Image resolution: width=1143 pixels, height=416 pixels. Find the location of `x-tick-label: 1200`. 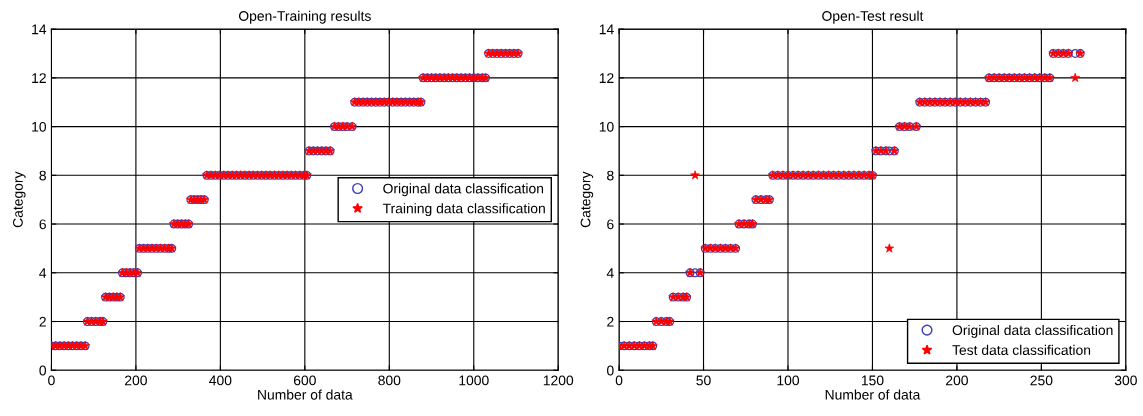

x-tick-label: 1200 is located at coordinates (558, 380).